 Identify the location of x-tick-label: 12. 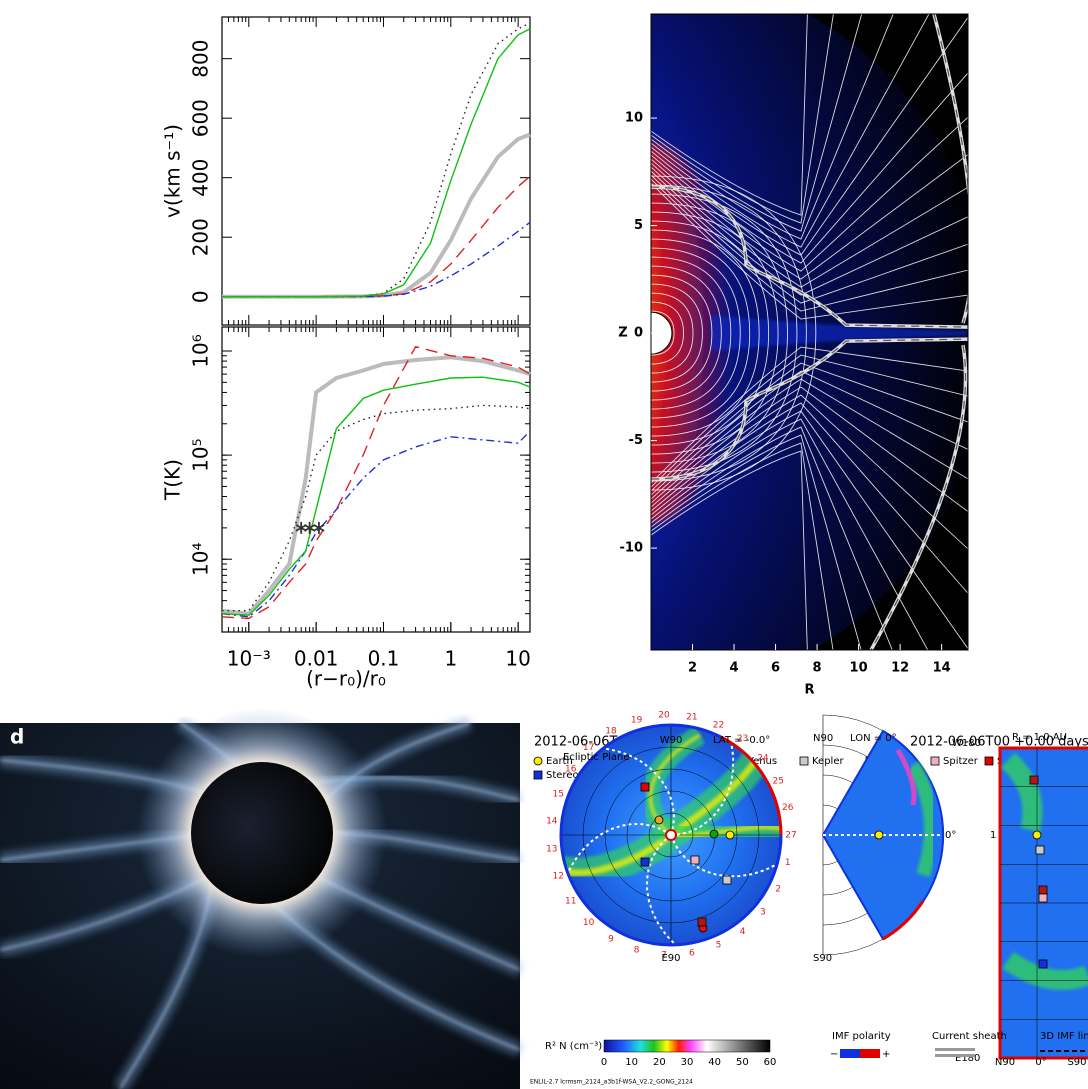
(900, 668).